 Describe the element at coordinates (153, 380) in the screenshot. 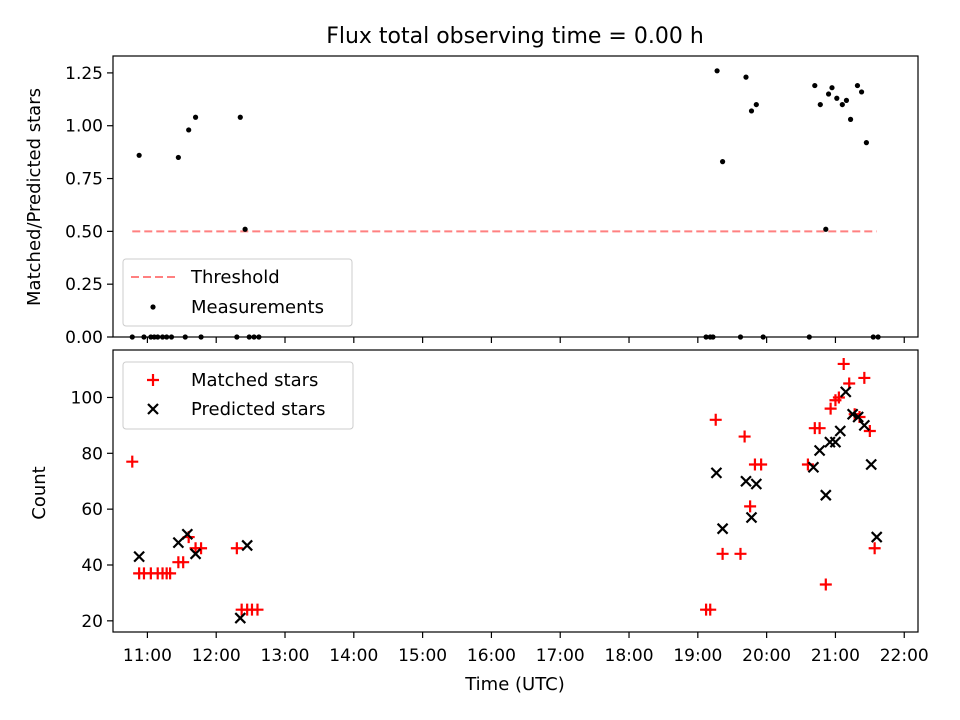

I see `matched-legend-swatch` at that location.